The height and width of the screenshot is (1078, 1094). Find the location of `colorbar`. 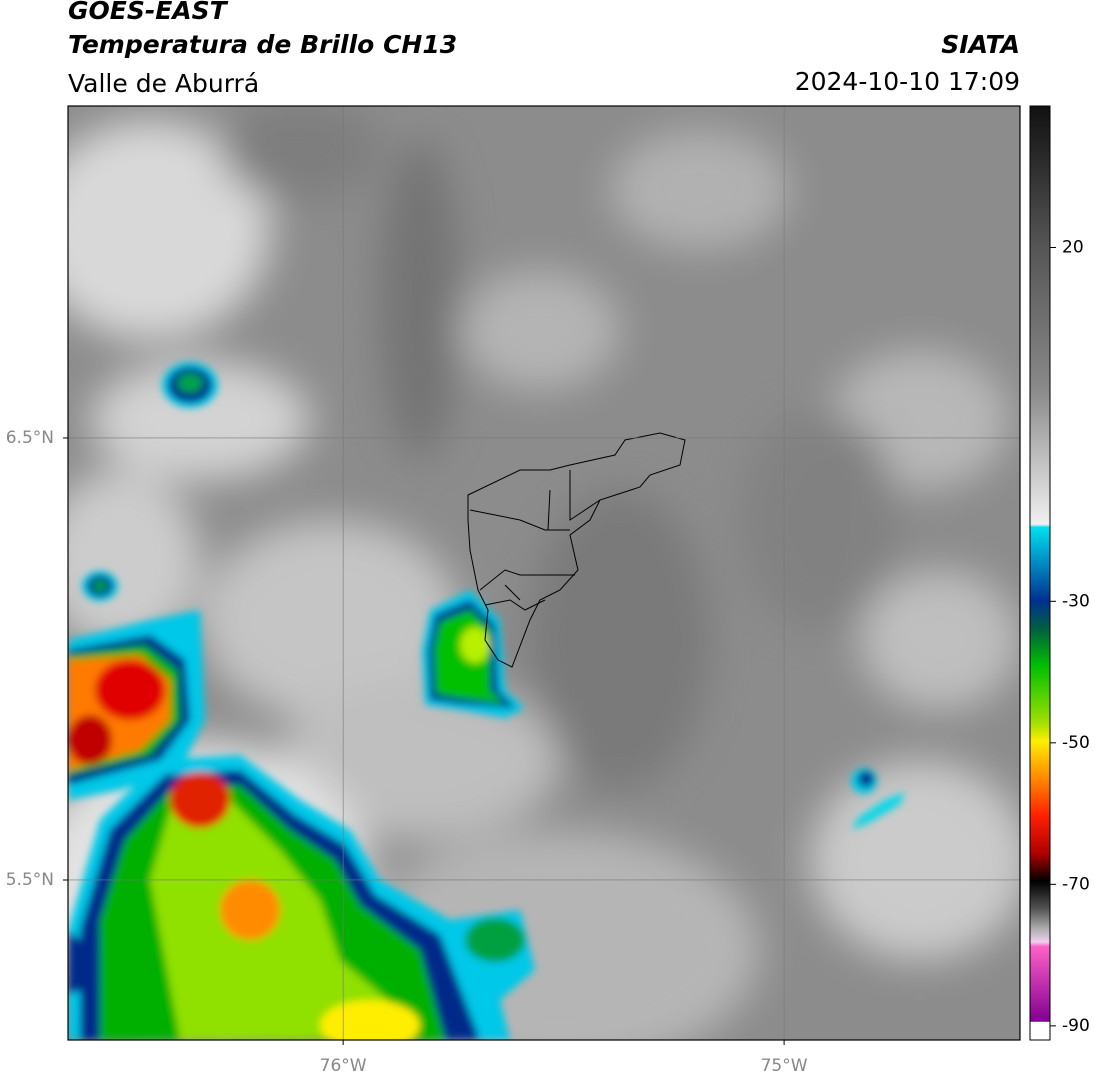

colorbar is located at coordinates (1040, 573).